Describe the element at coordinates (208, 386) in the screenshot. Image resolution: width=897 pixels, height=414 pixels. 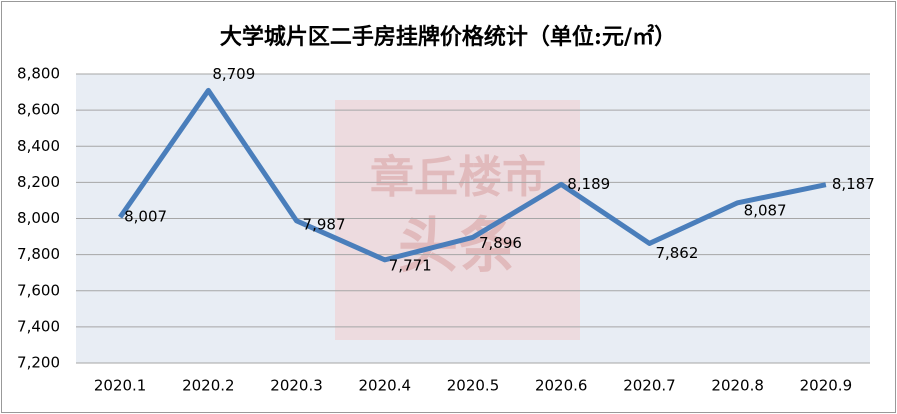
I see `x-tick-label: 2020.2` at that location.